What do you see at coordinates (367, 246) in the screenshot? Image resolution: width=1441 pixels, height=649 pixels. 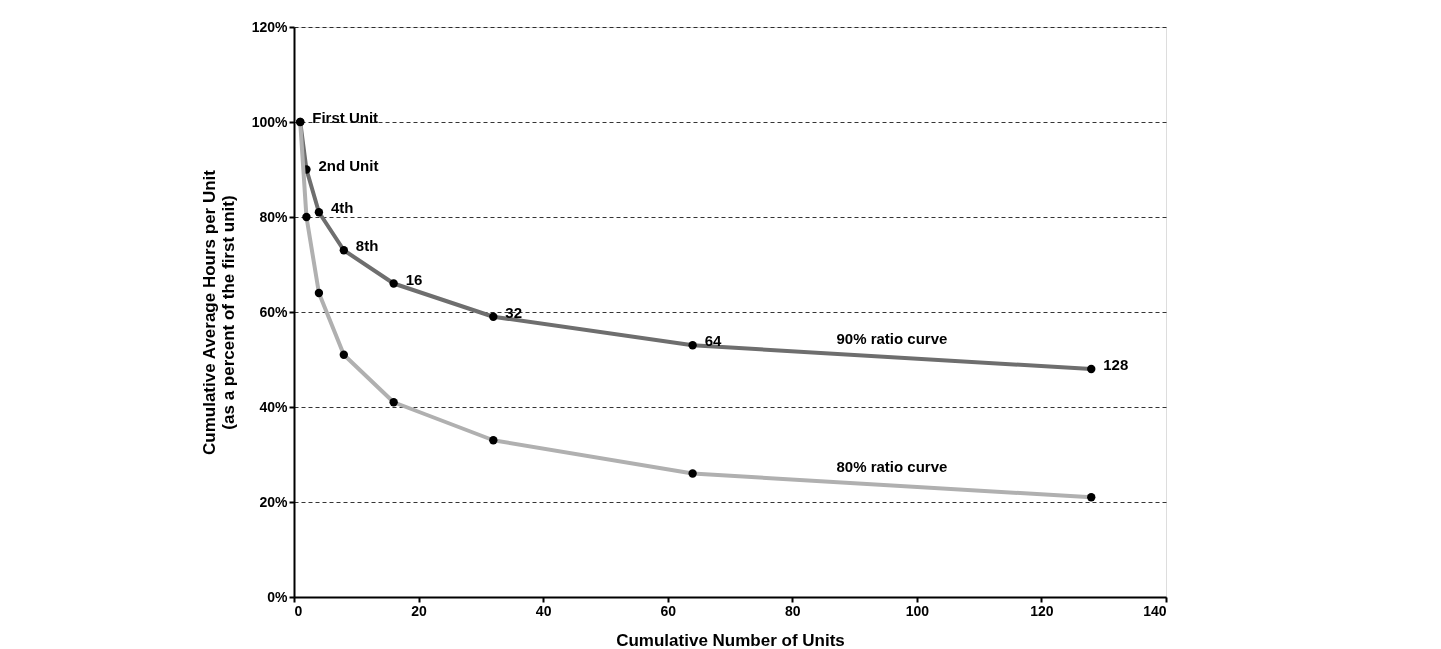 I see `annotation: 8th` at bounding box center [367, 246].